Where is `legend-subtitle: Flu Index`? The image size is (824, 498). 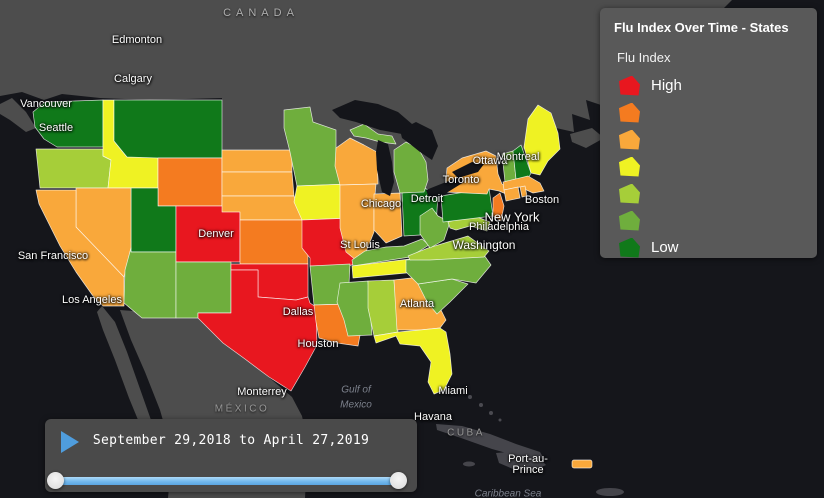
legend-subtitle: Flu Index is located at coordinates (644, 57).